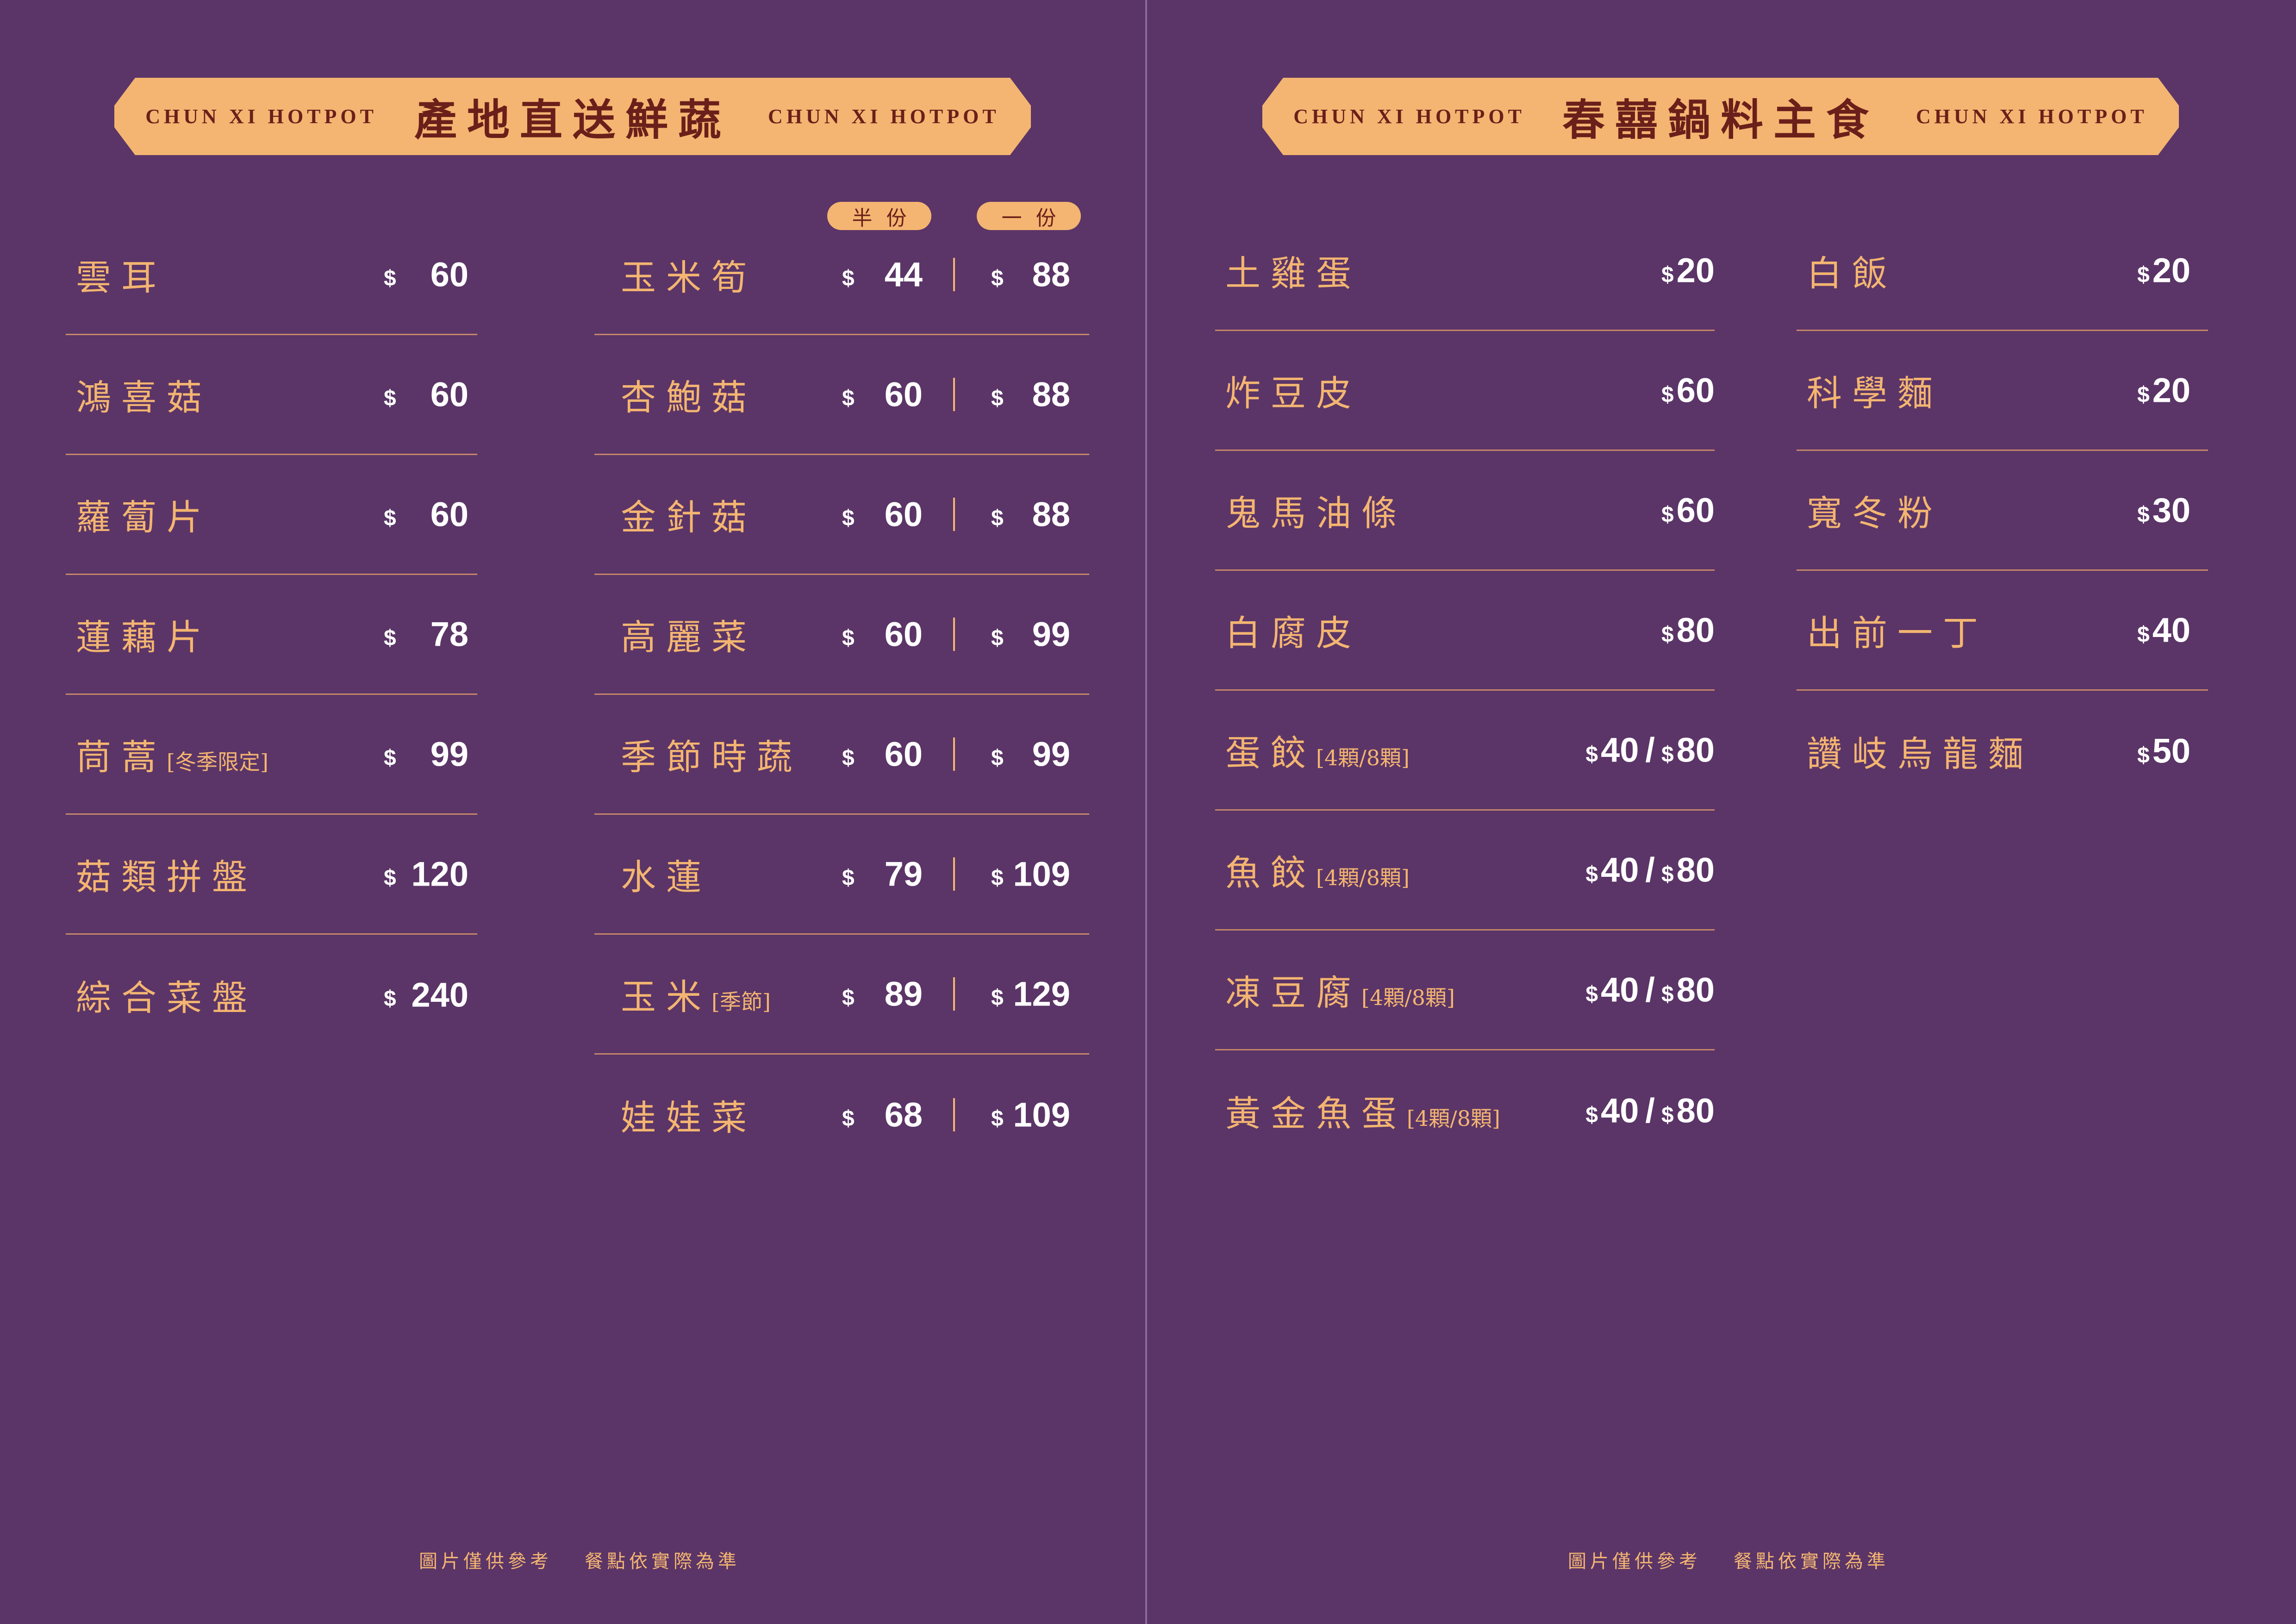 The height and width of the screenshot is (1624, 2296). Describe the element at coordinates (841, 755) in the screenshot. I see `menu-item: 季節時蔬 $60 $99` at that location.